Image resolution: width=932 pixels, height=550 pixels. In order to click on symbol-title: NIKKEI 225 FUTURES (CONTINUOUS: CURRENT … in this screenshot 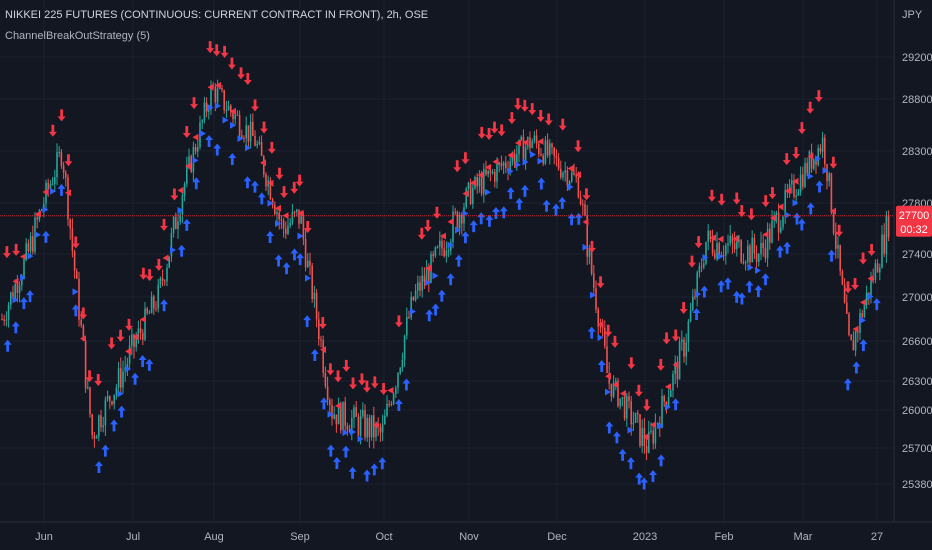, I will do `click(217, 15)`.